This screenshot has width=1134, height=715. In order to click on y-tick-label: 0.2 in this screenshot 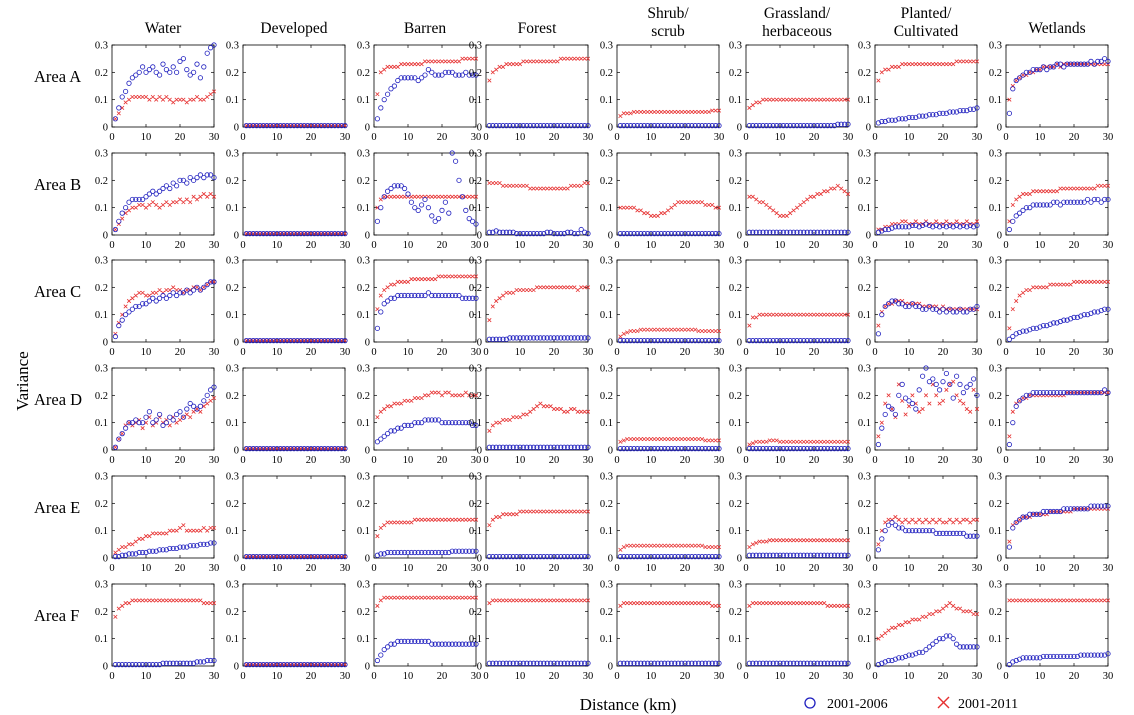, I will do `click(864, 181)`.